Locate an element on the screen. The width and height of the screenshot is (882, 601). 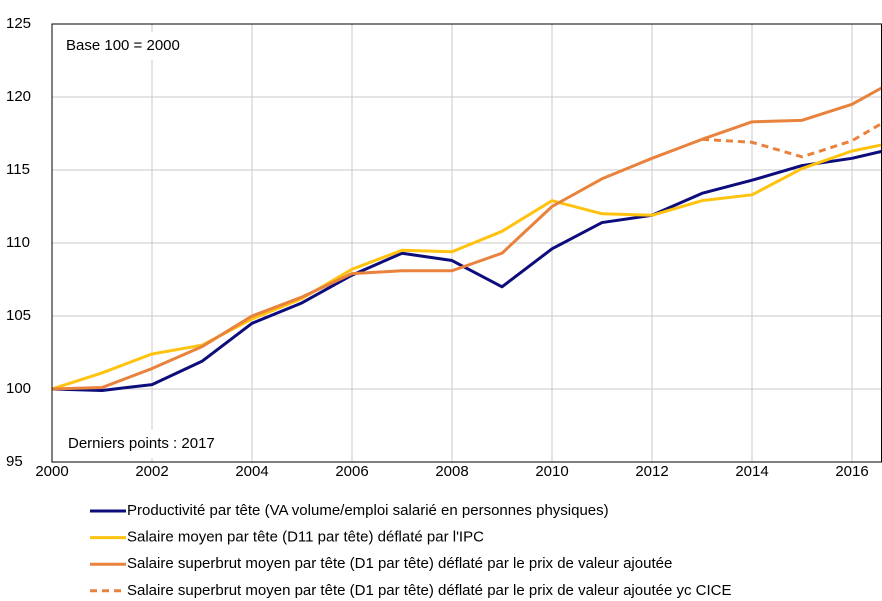
annotation: Base 100 = 2000 is located at coordinates (123, 45).